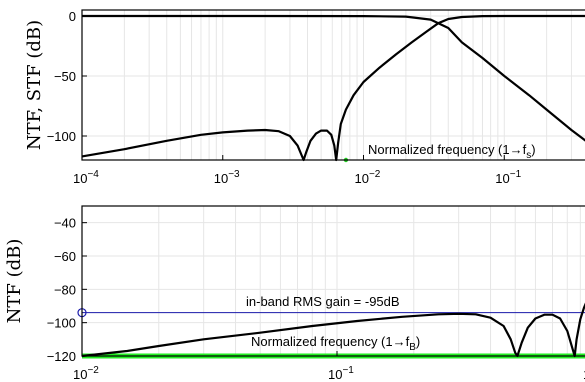 This screenshot has height=382, width=585. Describe the element at coordinates (34, 85) in the screenshot. I see `top-y-axis-label: NTF, STF (dB)` at that location.